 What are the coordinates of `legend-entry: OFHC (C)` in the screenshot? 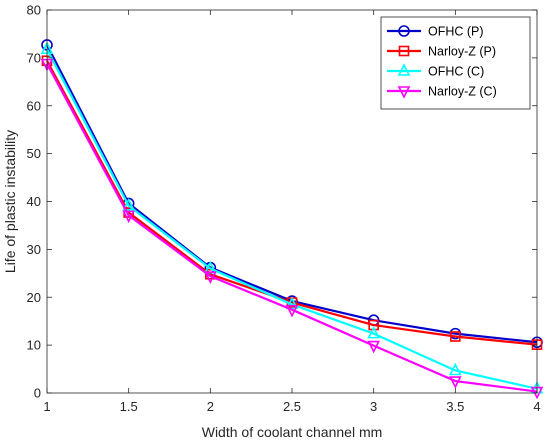 It's located at (435, 71).